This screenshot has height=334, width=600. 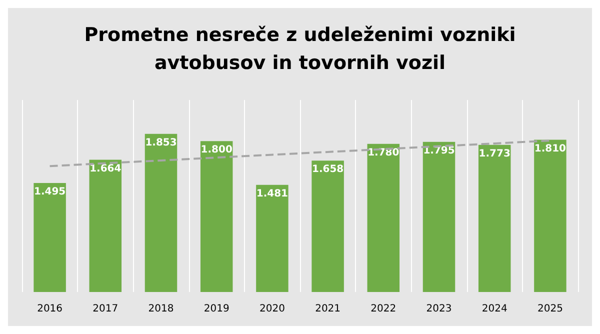 I want to click on x-tick-label: 2021, so click(x=328, y=309).